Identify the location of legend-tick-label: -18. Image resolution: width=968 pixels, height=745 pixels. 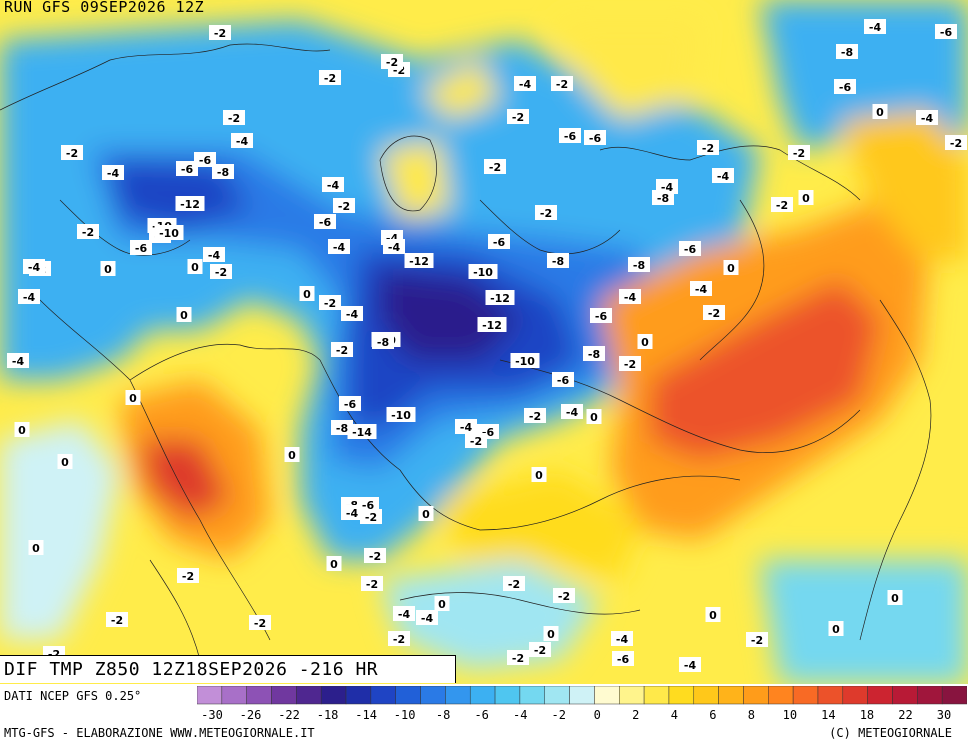
(327, 715).